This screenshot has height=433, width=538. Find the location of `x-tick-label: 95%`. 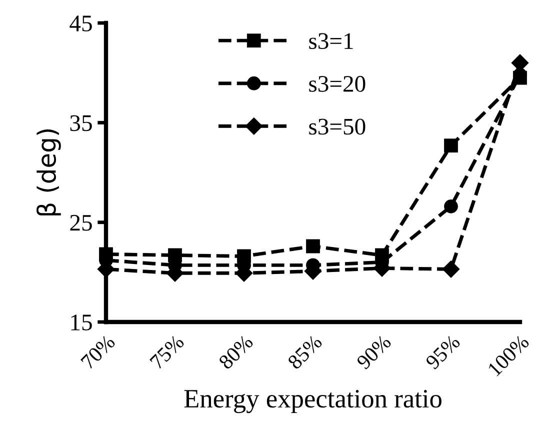

x-tick-label: 95% is located at coordinates (442, 352).